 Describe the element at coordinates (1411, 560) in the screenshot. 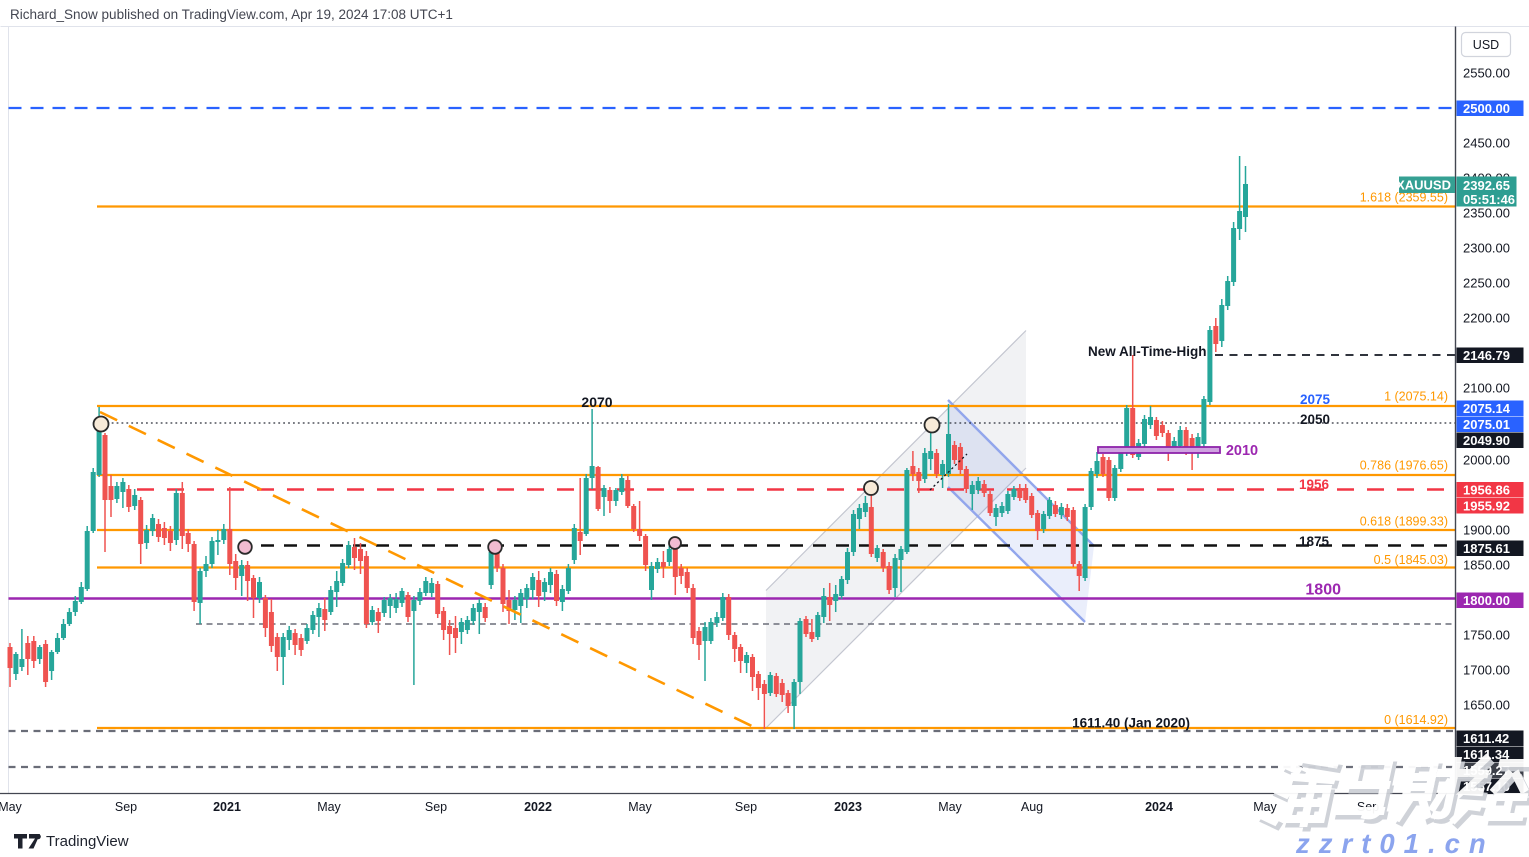

I see `svg-text: 0.5 (1845.03)` at that location.